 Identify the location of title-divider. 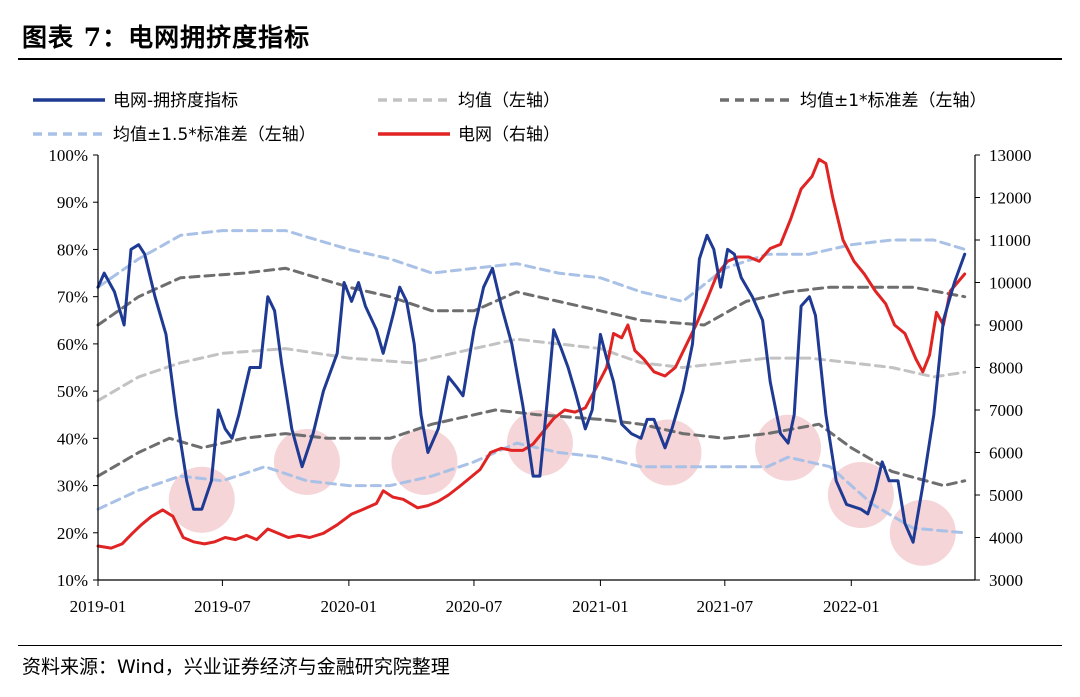
(540, 59).